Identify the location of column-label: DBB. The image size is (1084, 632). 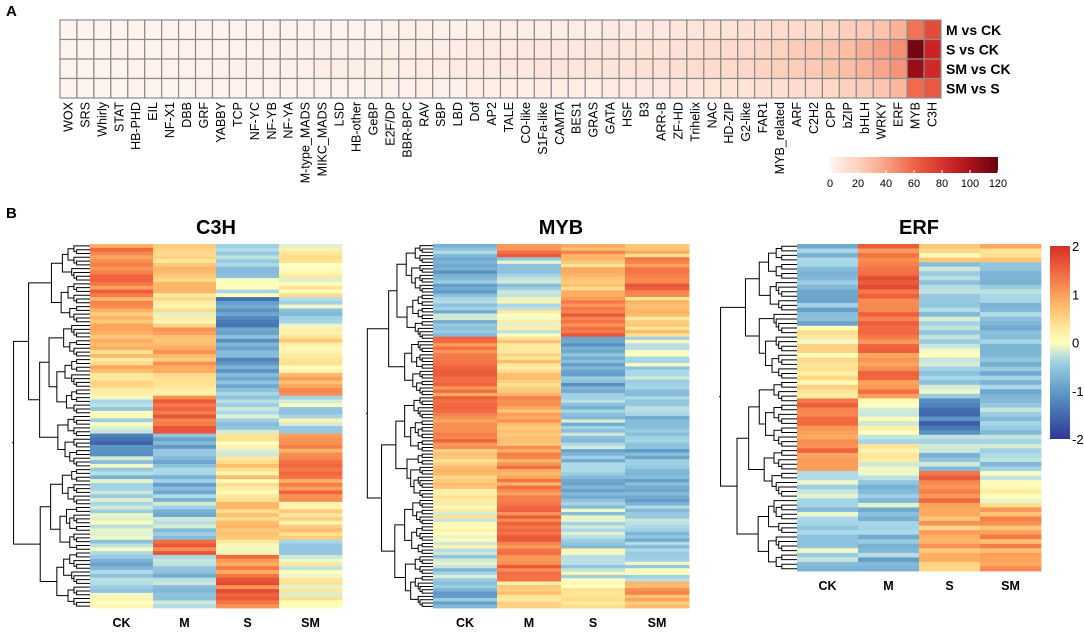
(187, 115).